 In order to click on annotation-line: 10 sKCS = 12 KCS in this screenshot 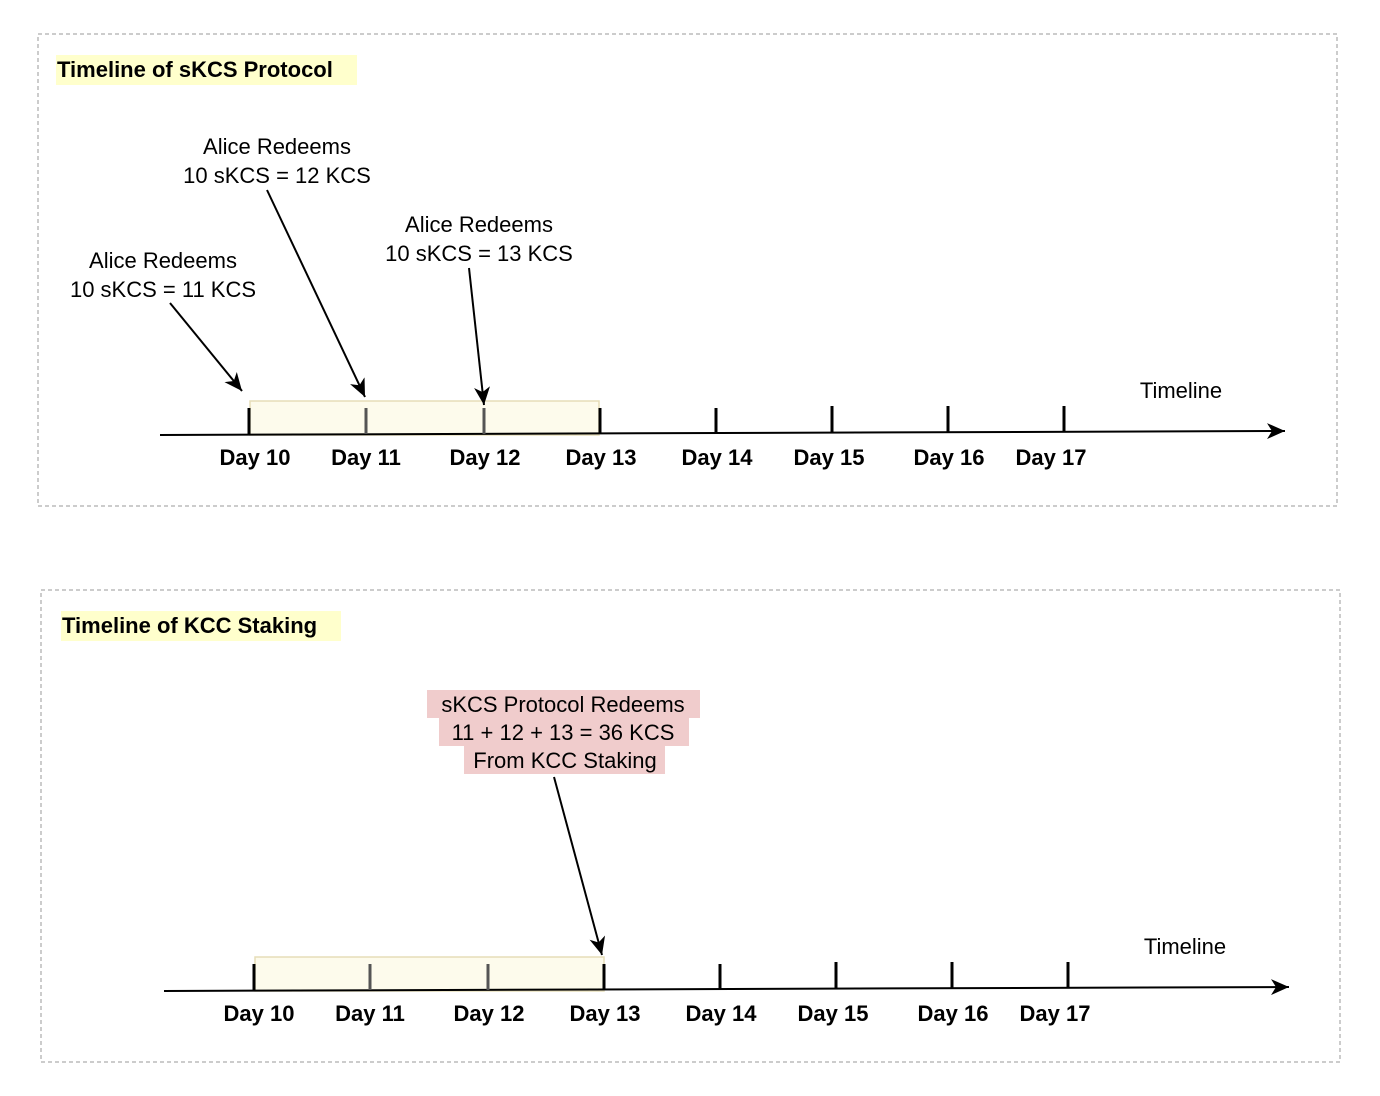, I will do `click(277, 175)`.